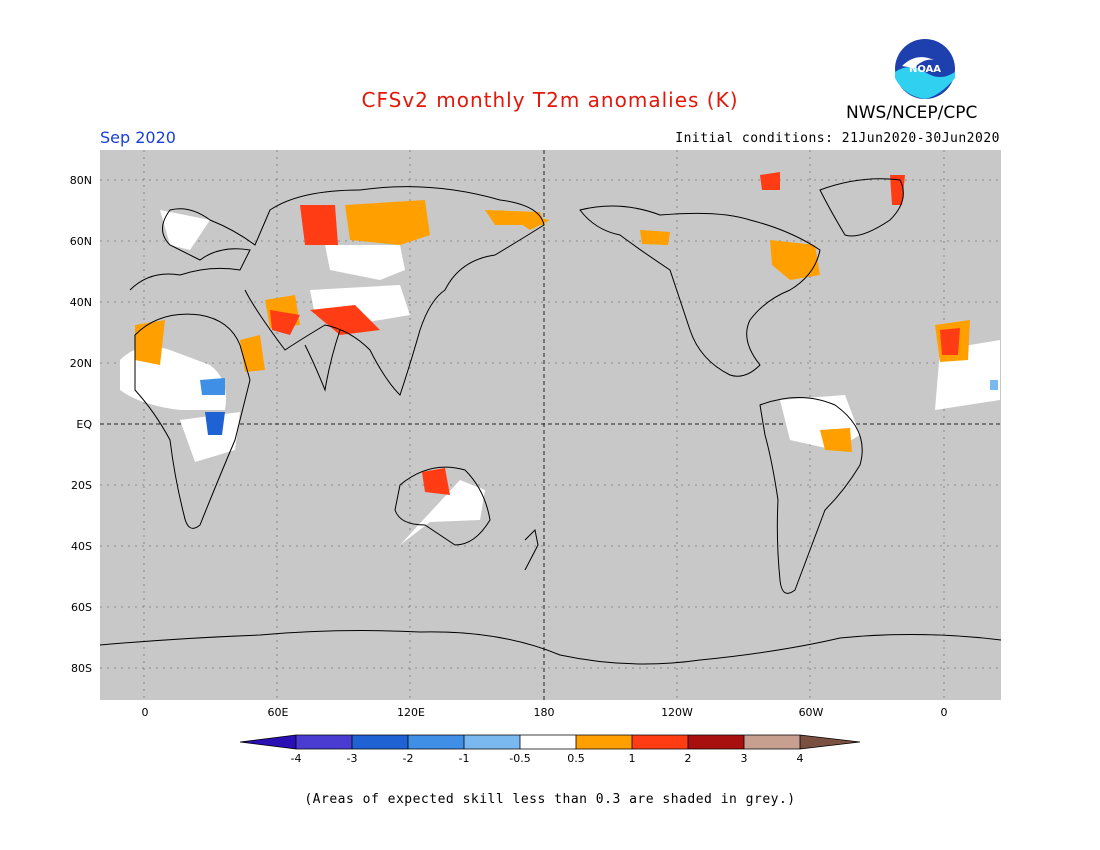 The width and height of the screenshot is (1100, 850). I want to click on noaa-logo-icon: NOAA, so click(925, 69).